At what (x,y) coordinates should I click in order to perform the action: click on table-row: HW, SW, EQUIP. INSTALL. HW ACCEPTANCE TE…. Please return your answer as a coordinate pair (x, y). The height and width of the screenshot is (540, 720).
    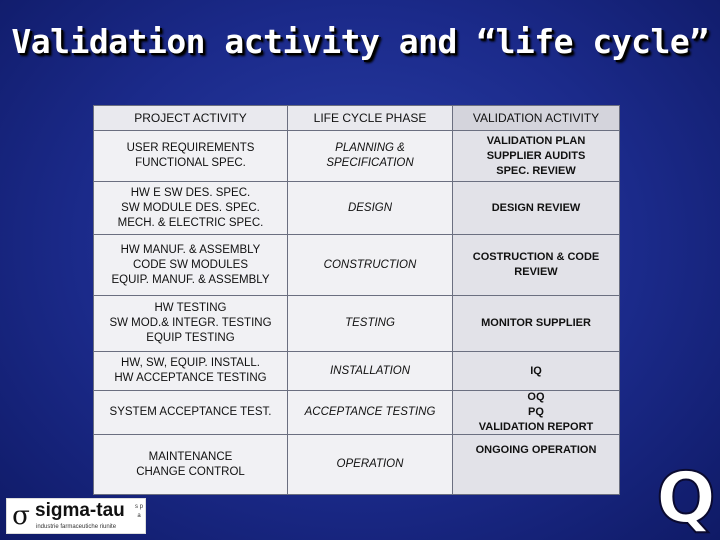
    Looking at the image, I should click on (356, 371).